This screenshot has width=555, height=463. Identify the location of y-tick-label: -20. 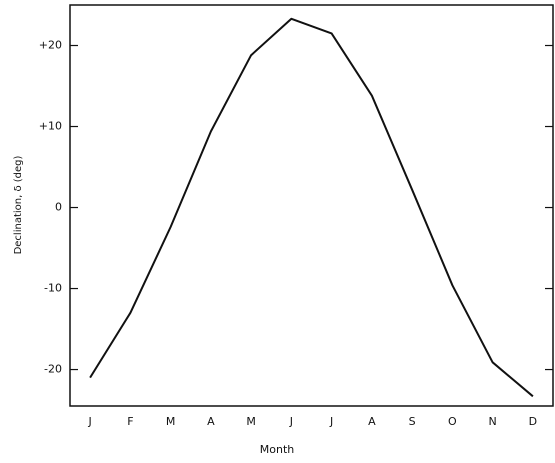
(53, 369).